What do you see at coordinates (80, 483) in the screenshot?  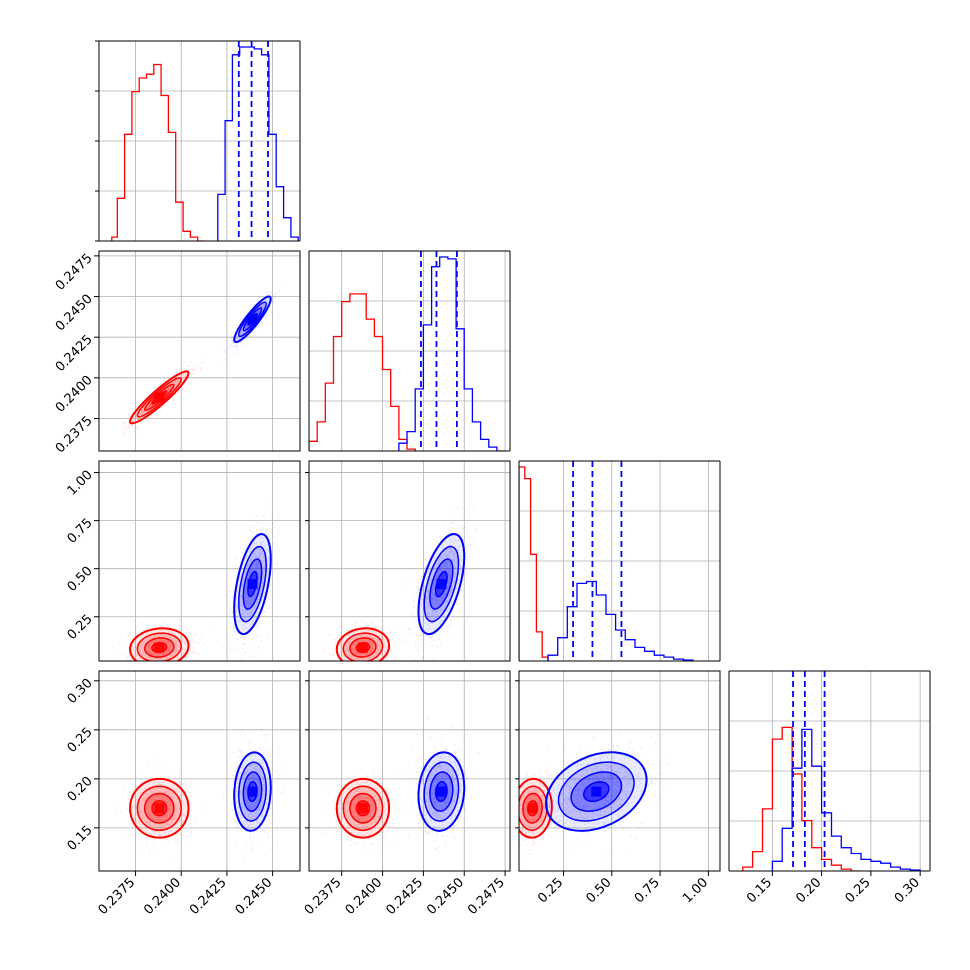 I see `y-tick-label: 1.00` at bounding box center [80, 483].